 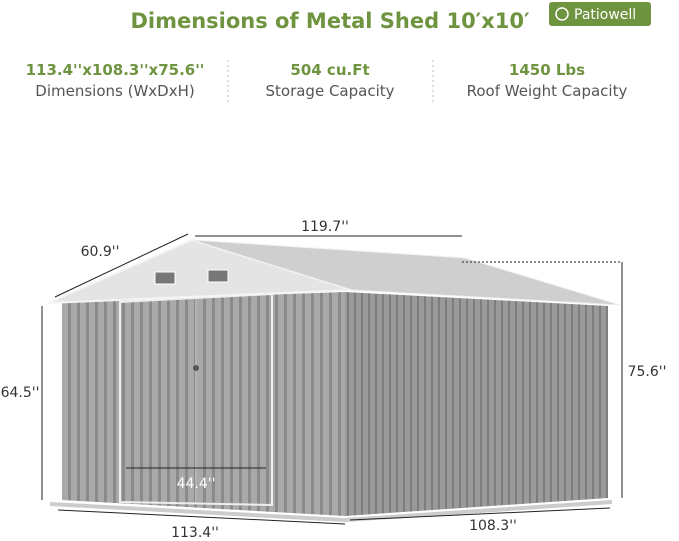 I want to click on dimension-label: 113.4'', so click(x=195, y=533).